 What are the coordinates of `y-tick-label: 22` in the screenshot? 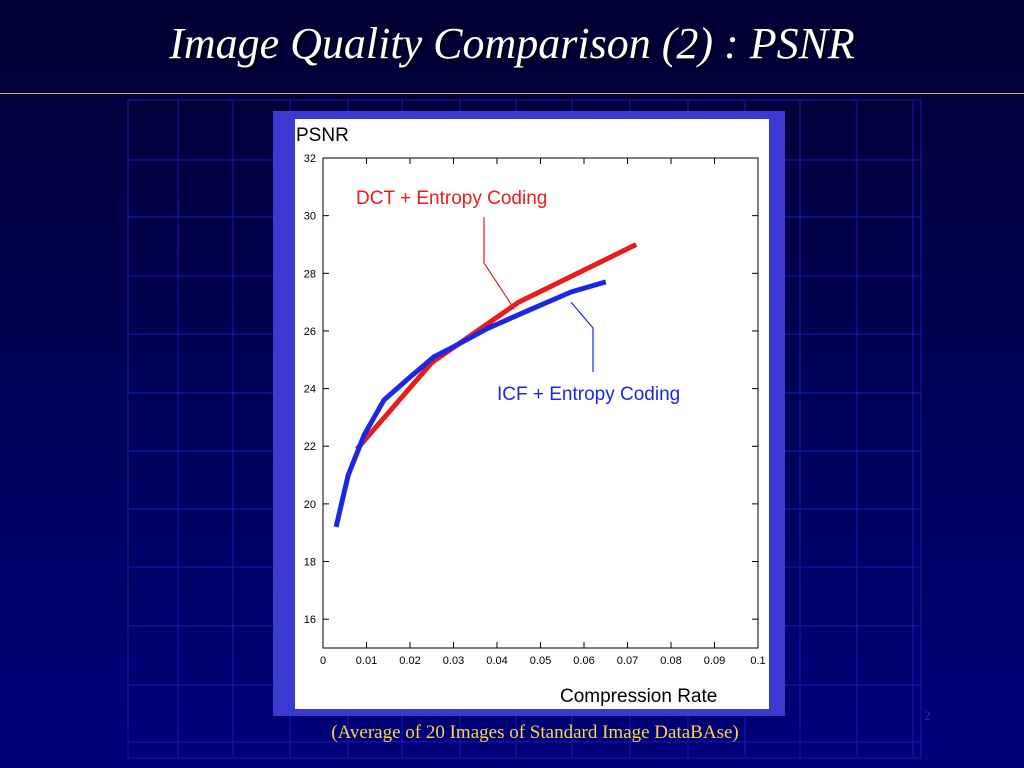 It's located at (310, 447).